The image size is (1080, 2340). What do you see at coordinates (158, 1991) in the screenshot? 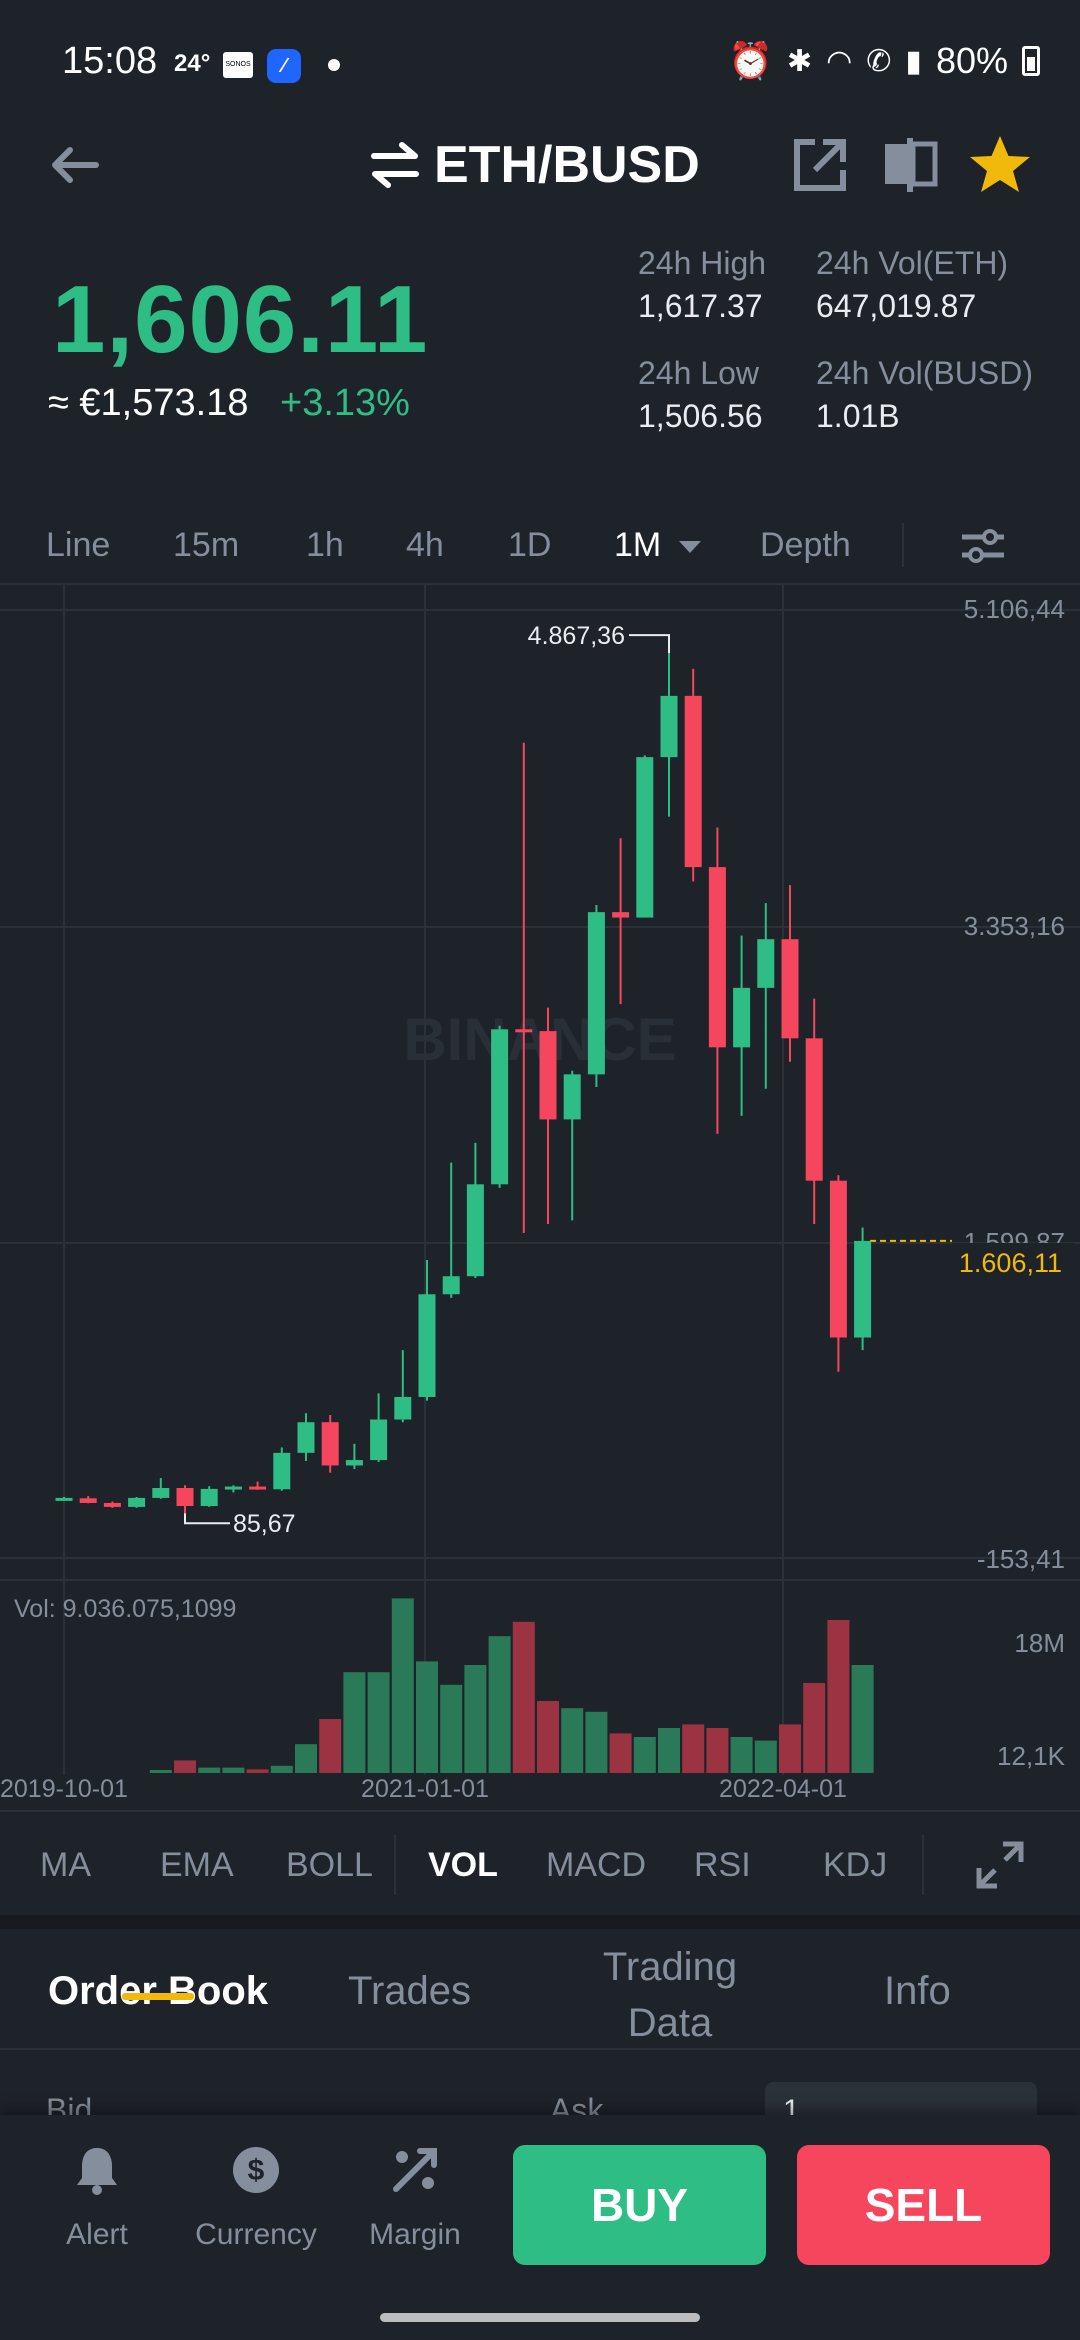
I see `tab-order-book: Order Book` at bounding box center [158, 1991].